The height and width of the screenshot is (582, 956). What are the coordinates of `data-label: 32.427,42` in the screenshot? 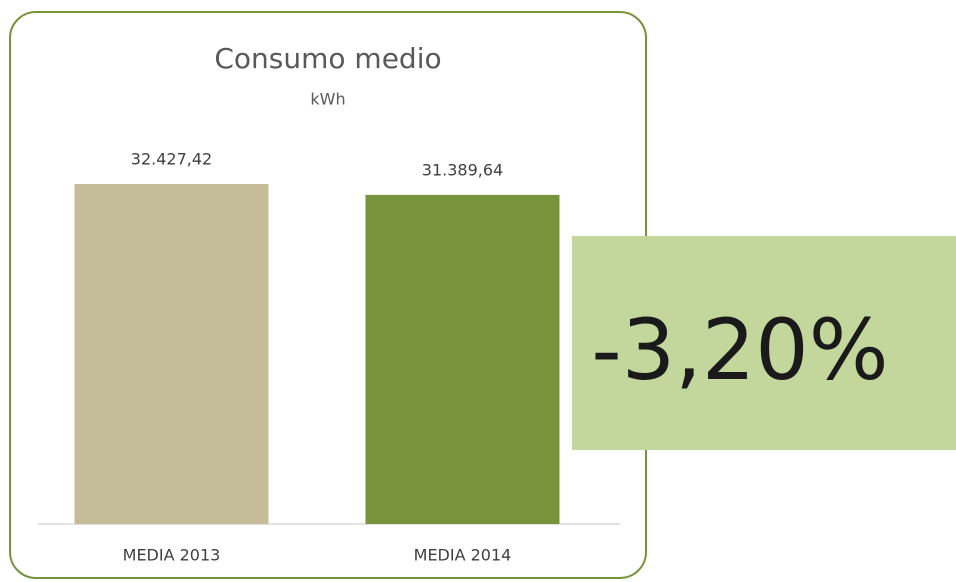 It's located at (171, 159).